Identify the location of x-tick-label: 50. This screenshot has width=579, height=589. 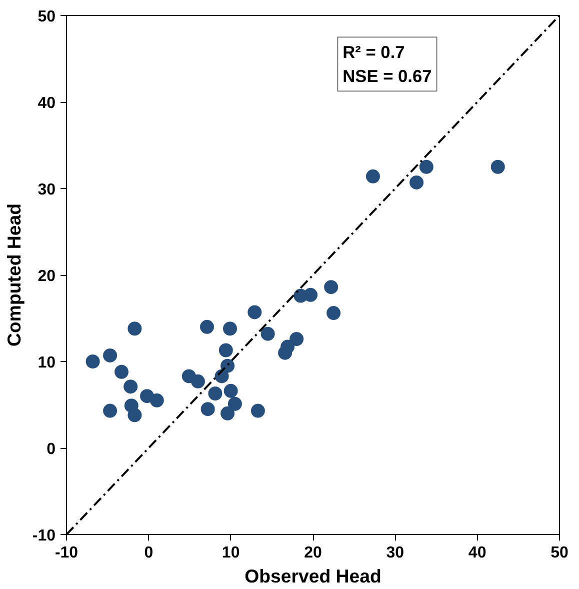
(559, 553).